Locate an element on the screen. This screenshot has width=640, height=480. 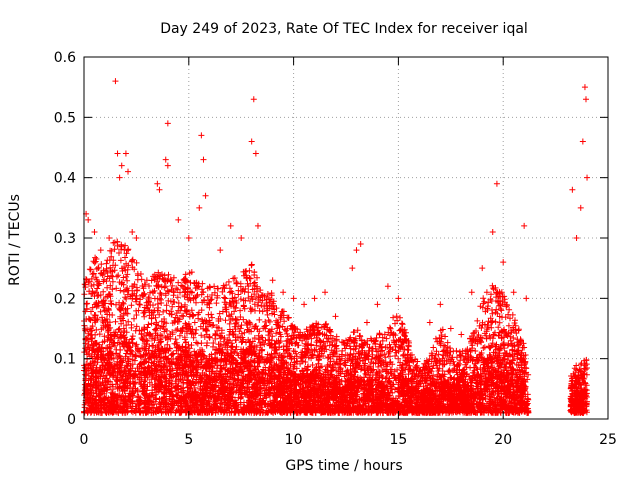
x-tick-label: 10 is located at coordinates (294, 440).